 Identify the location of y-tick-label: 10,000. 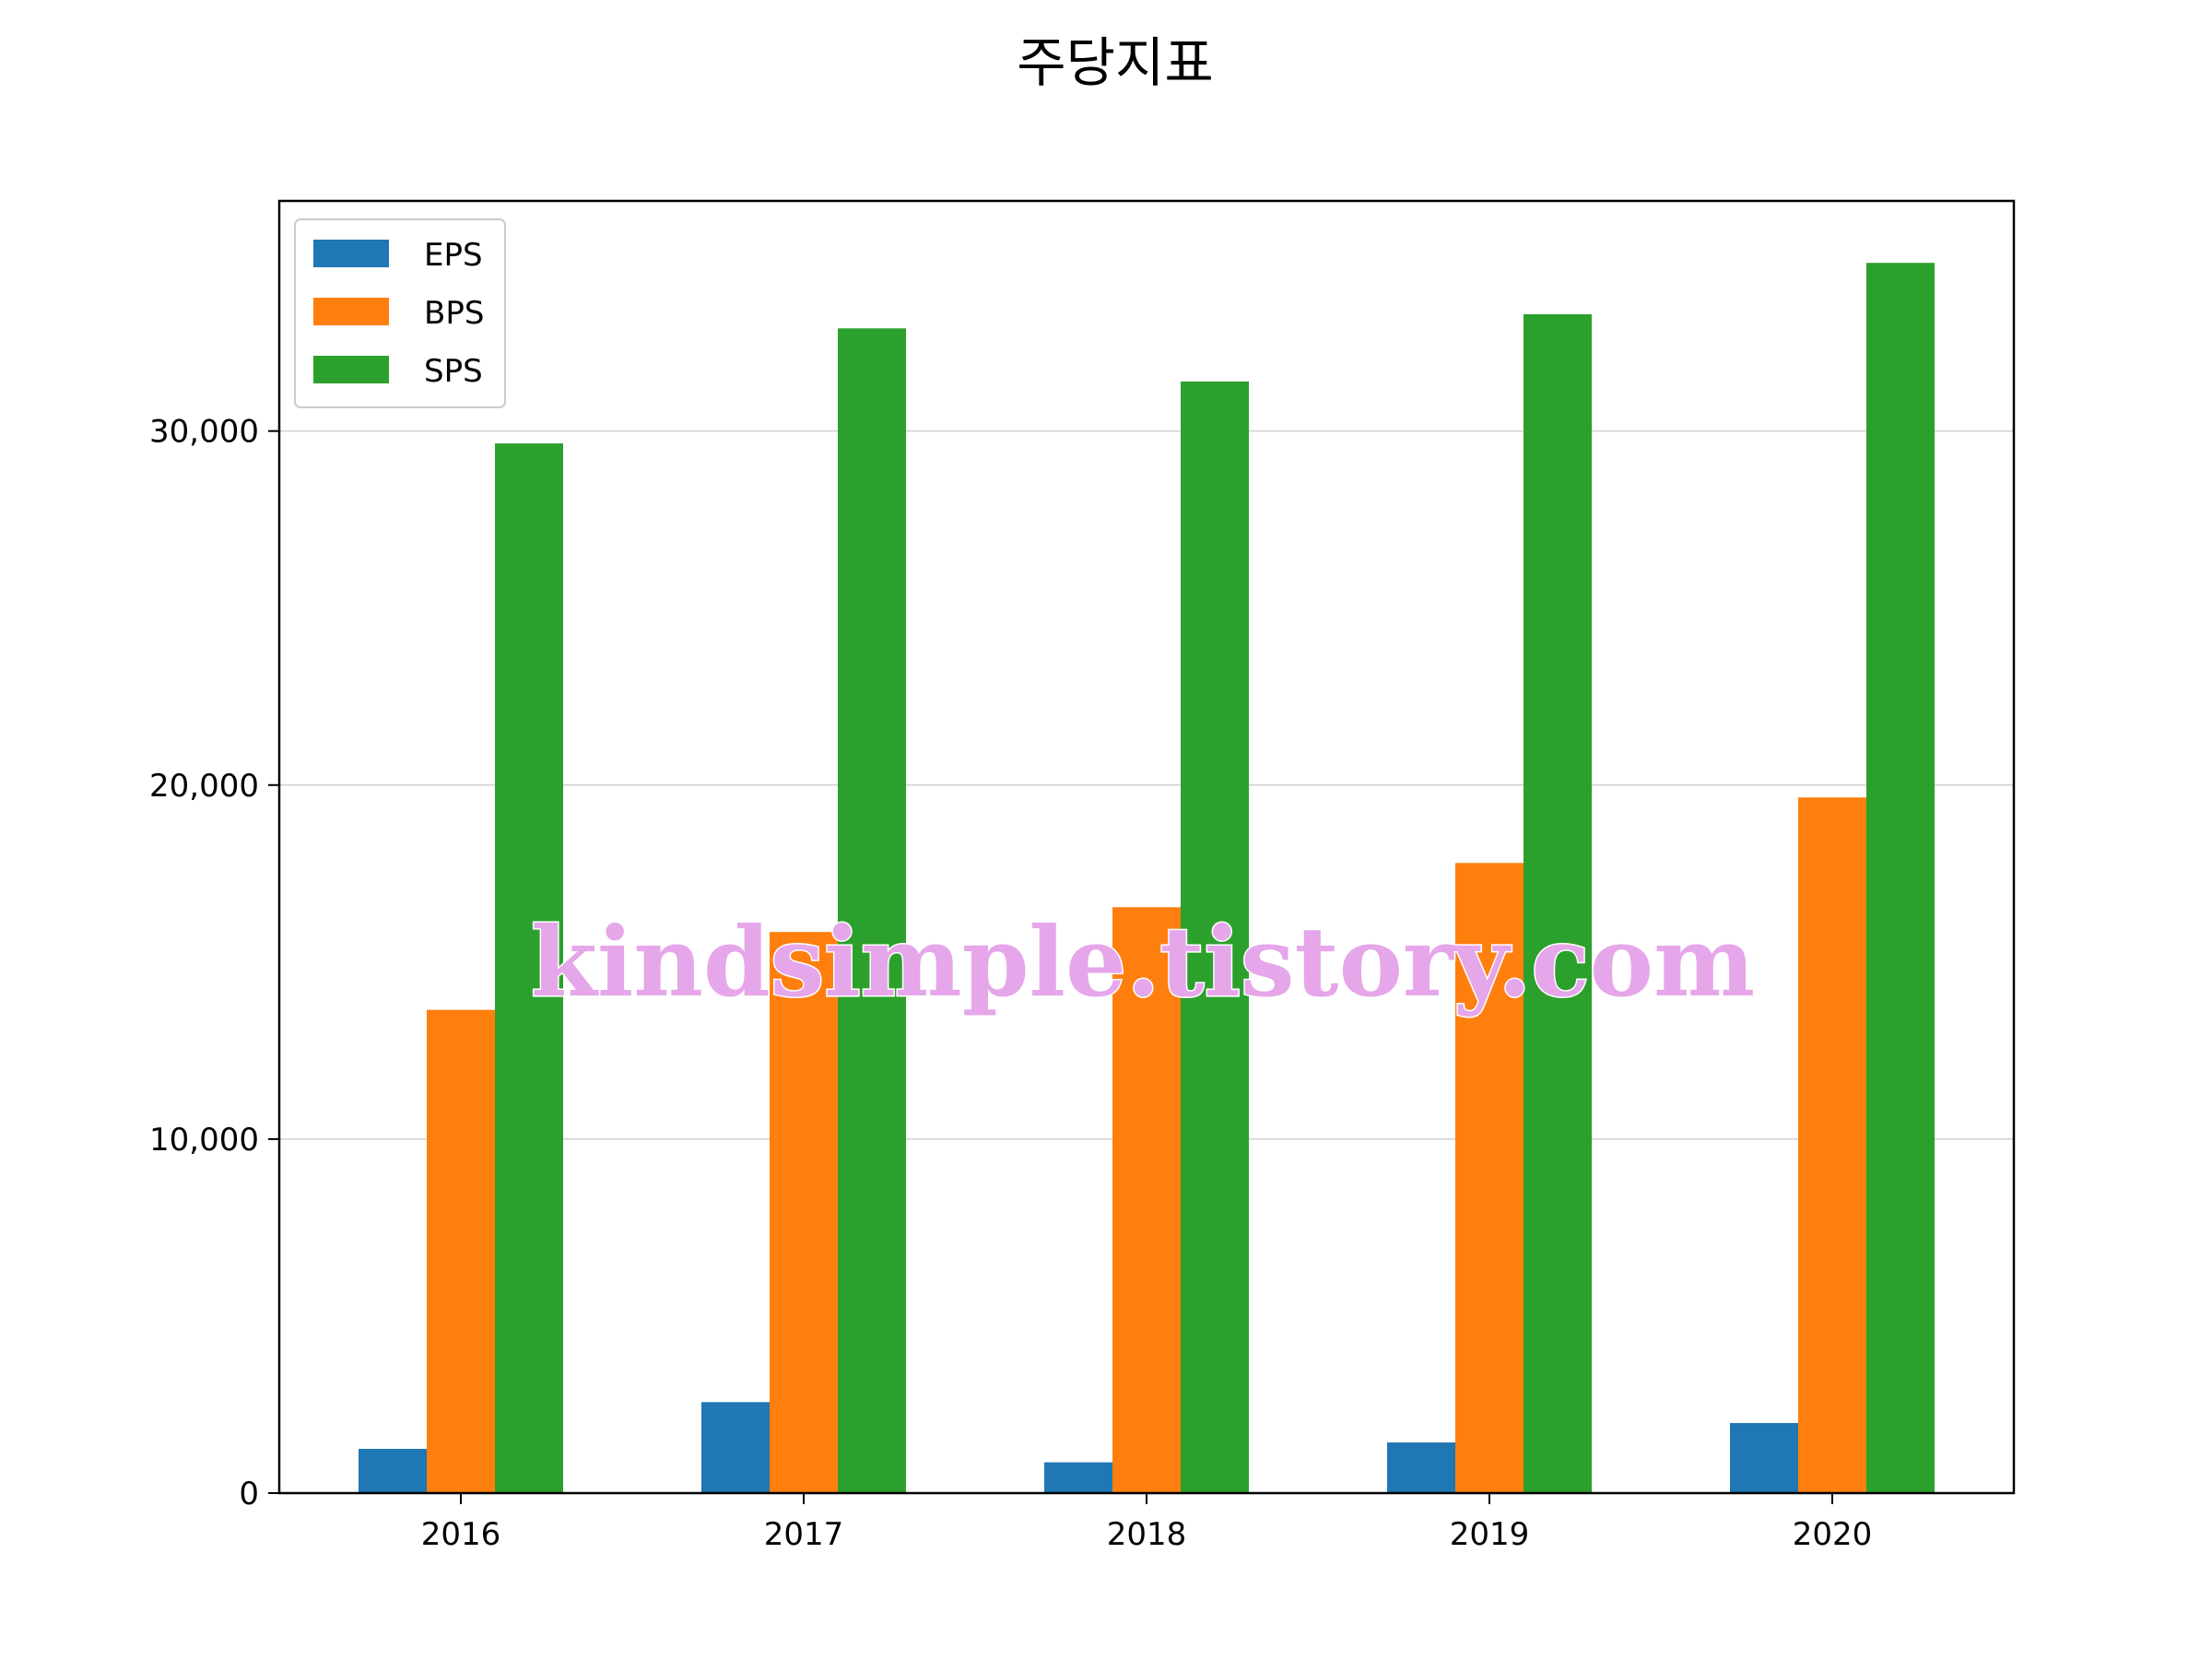
(204, 1140).